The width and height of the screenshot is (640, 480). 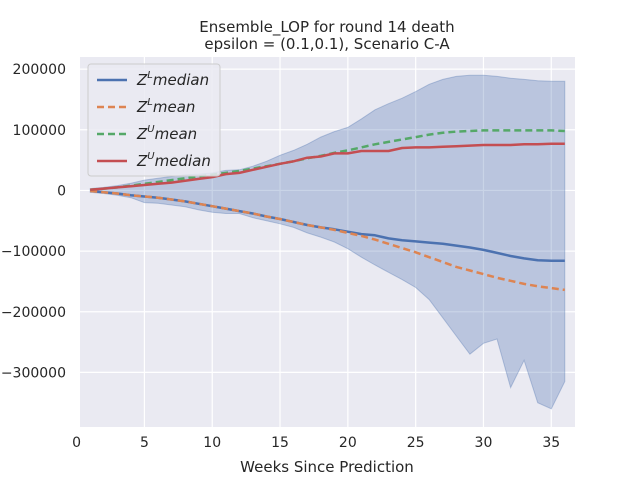 What do you see at coordinates (172, 79) in the screenshot?
I see `legend-label: ZLmedian` at bounding box center [172, 79].